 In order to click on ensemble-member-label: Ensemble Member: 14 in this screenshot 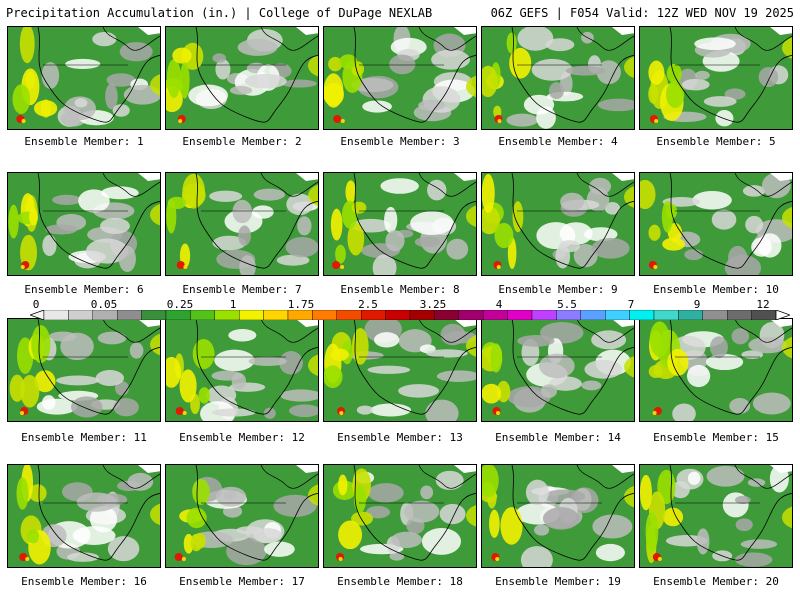, I will do `click(558, 437)`.